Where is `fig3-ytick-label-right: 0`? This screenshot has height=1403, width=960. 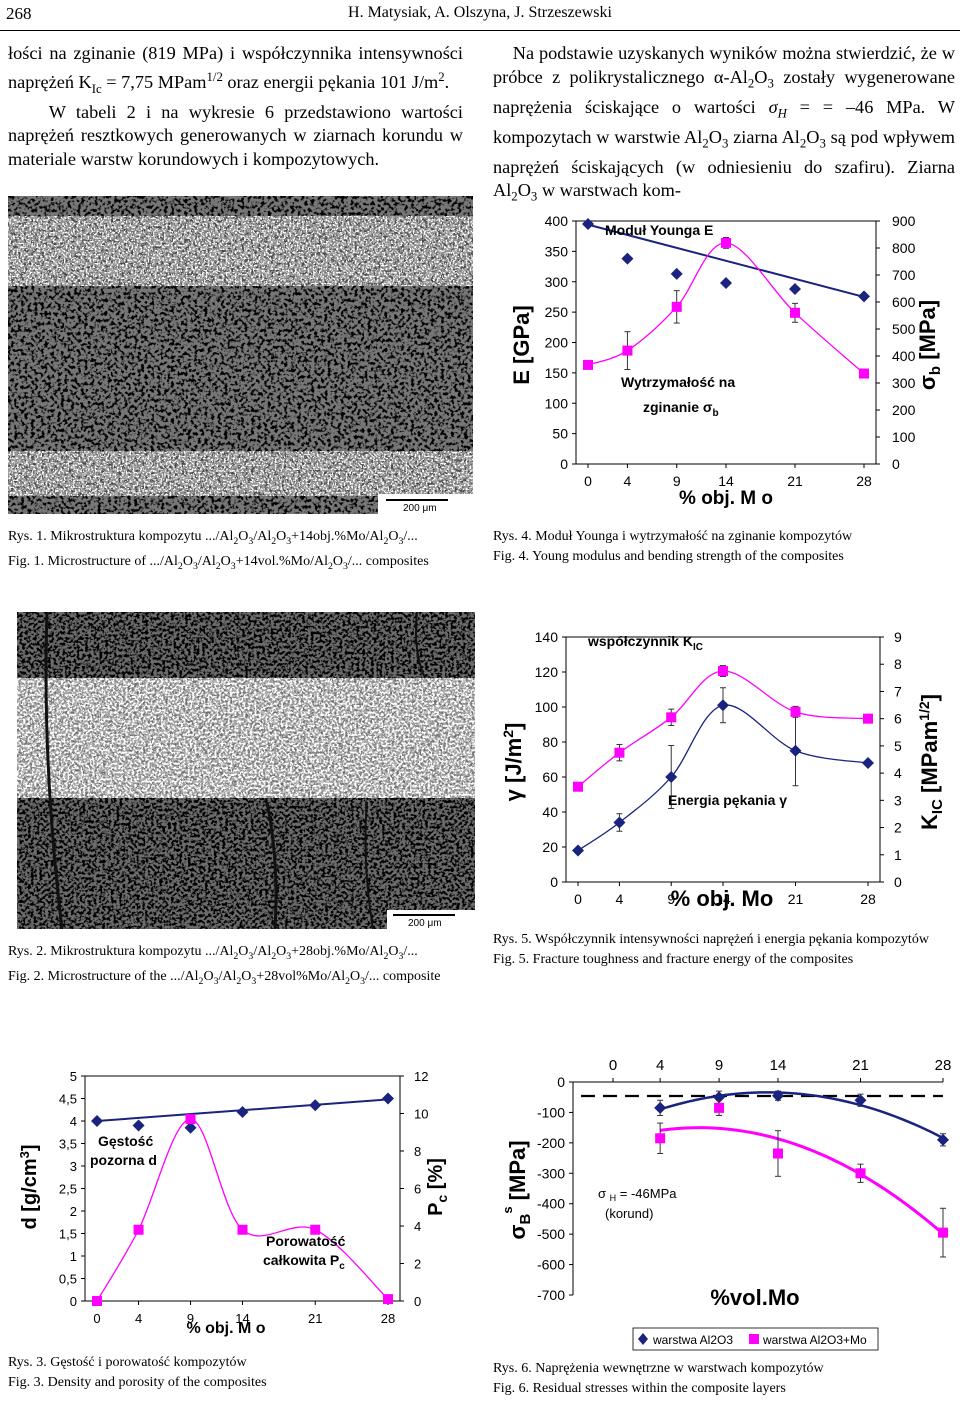
fig3-ytick-label-right: 0 is located at coordinates (417, 1301).